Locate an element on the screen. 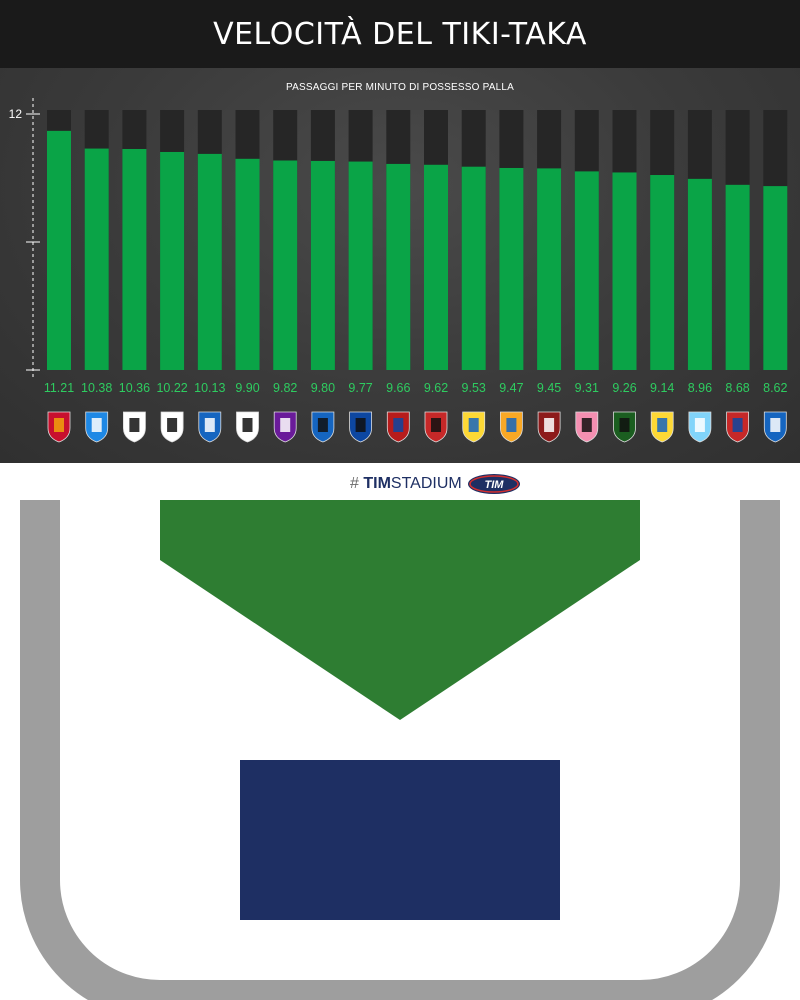 Image resolution: width=800 pixels, height=1000 pixels. value-label: 8.62 is located at coordinates (775, 388).